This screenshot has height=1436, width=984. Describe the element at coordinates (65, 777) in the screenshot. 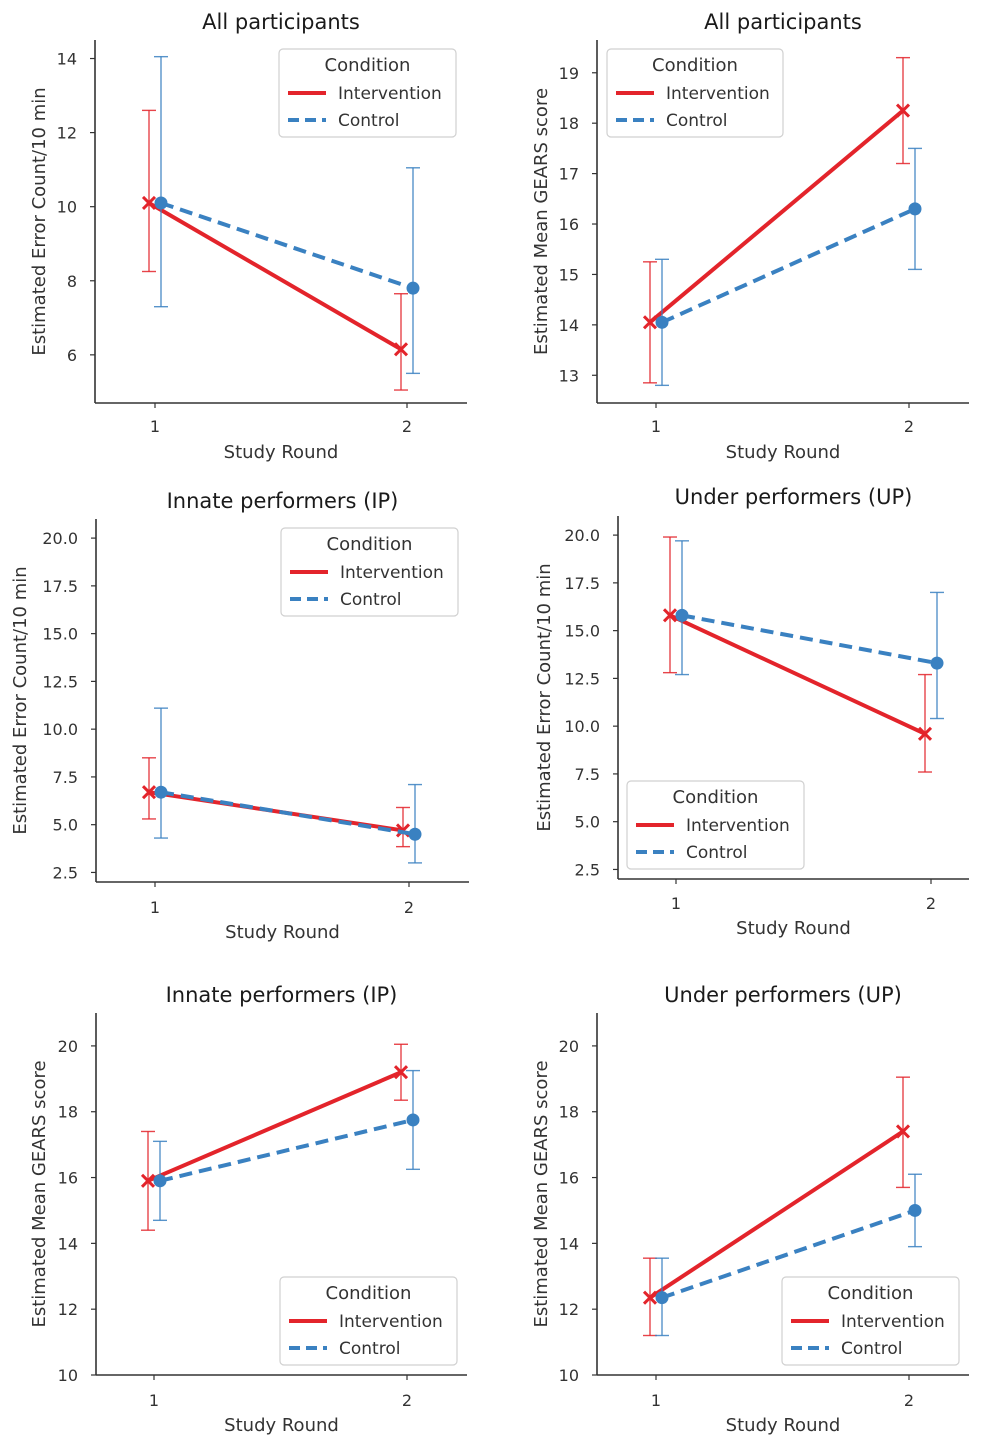

I see `y-tick-label: 7.5` at that location.